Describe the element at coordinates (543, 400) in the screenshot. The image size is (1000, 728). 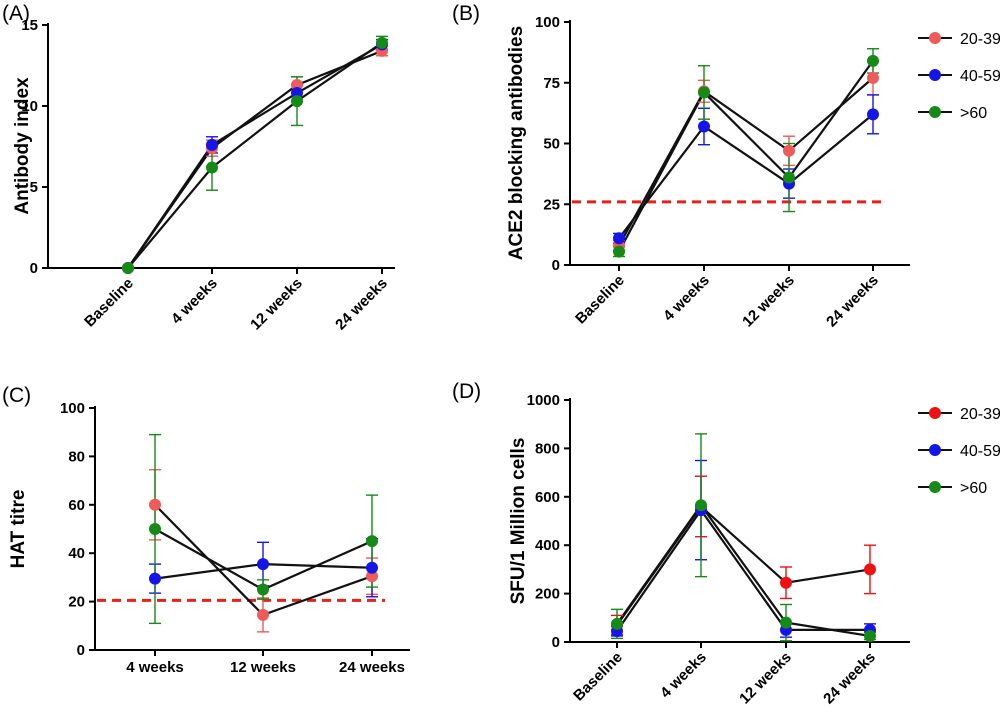
I see `y-tick-label: 1000` at that location.